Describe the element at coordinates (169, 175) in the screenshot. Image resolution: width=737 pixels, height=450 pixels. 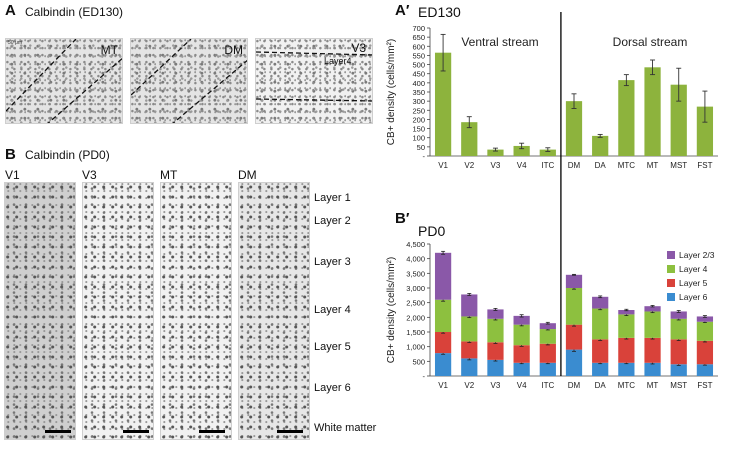
I see `column-label-mt: MT` at that location.